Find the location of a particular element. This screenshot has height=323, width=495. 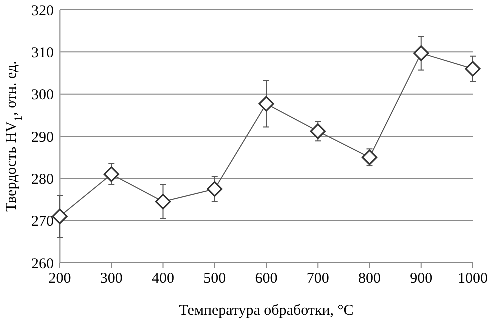

y-tick-label: 310 is located at coordinates (43, 53).